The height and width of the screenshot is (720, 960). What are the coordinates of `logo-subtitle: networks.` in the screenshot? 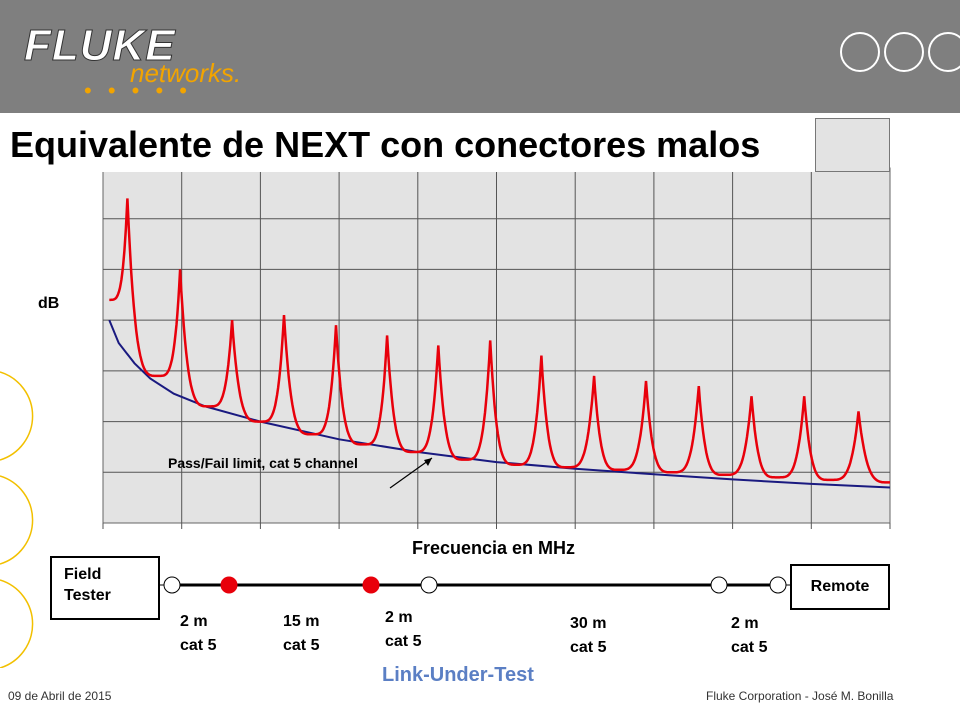 It's located at (186, 73).